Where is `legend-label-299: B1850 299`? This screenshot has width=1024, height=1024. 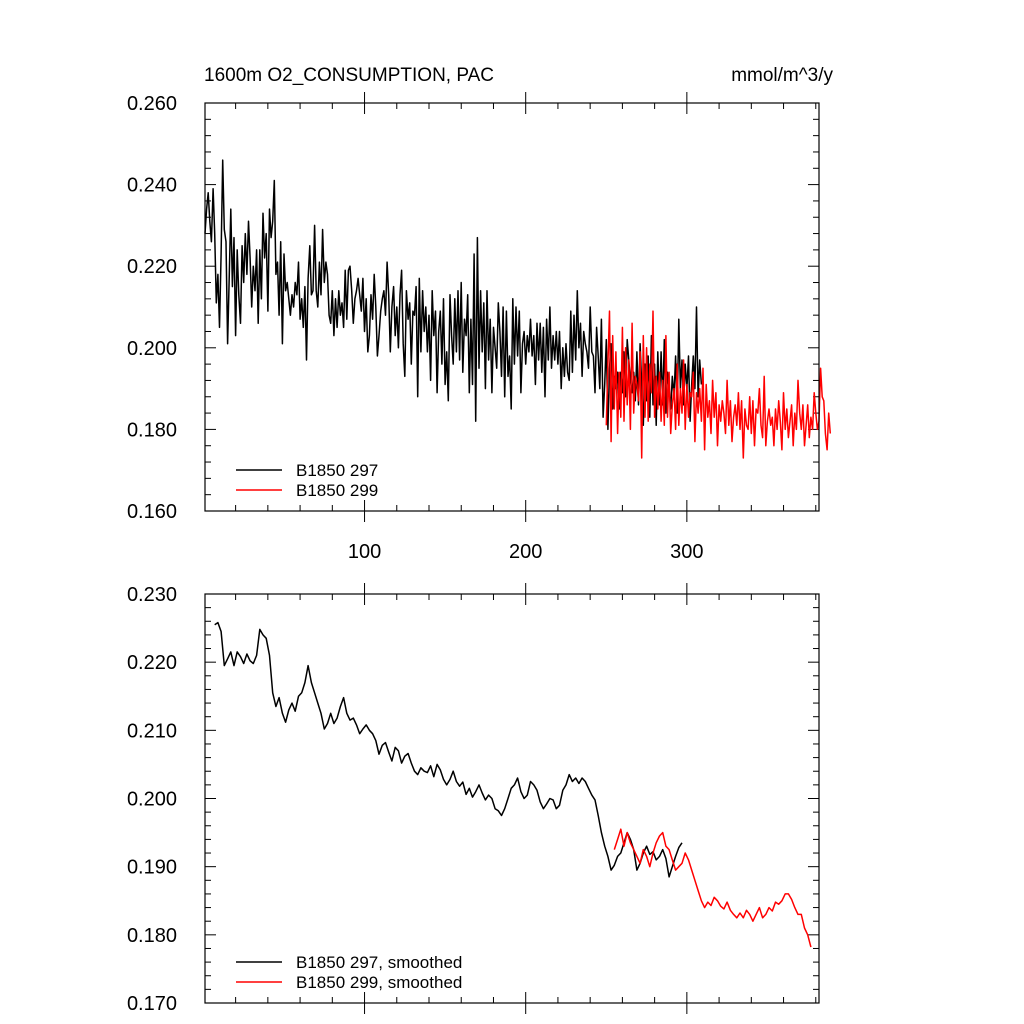
legend-label-299: B1850 299 is located at coordinates (337, 490).